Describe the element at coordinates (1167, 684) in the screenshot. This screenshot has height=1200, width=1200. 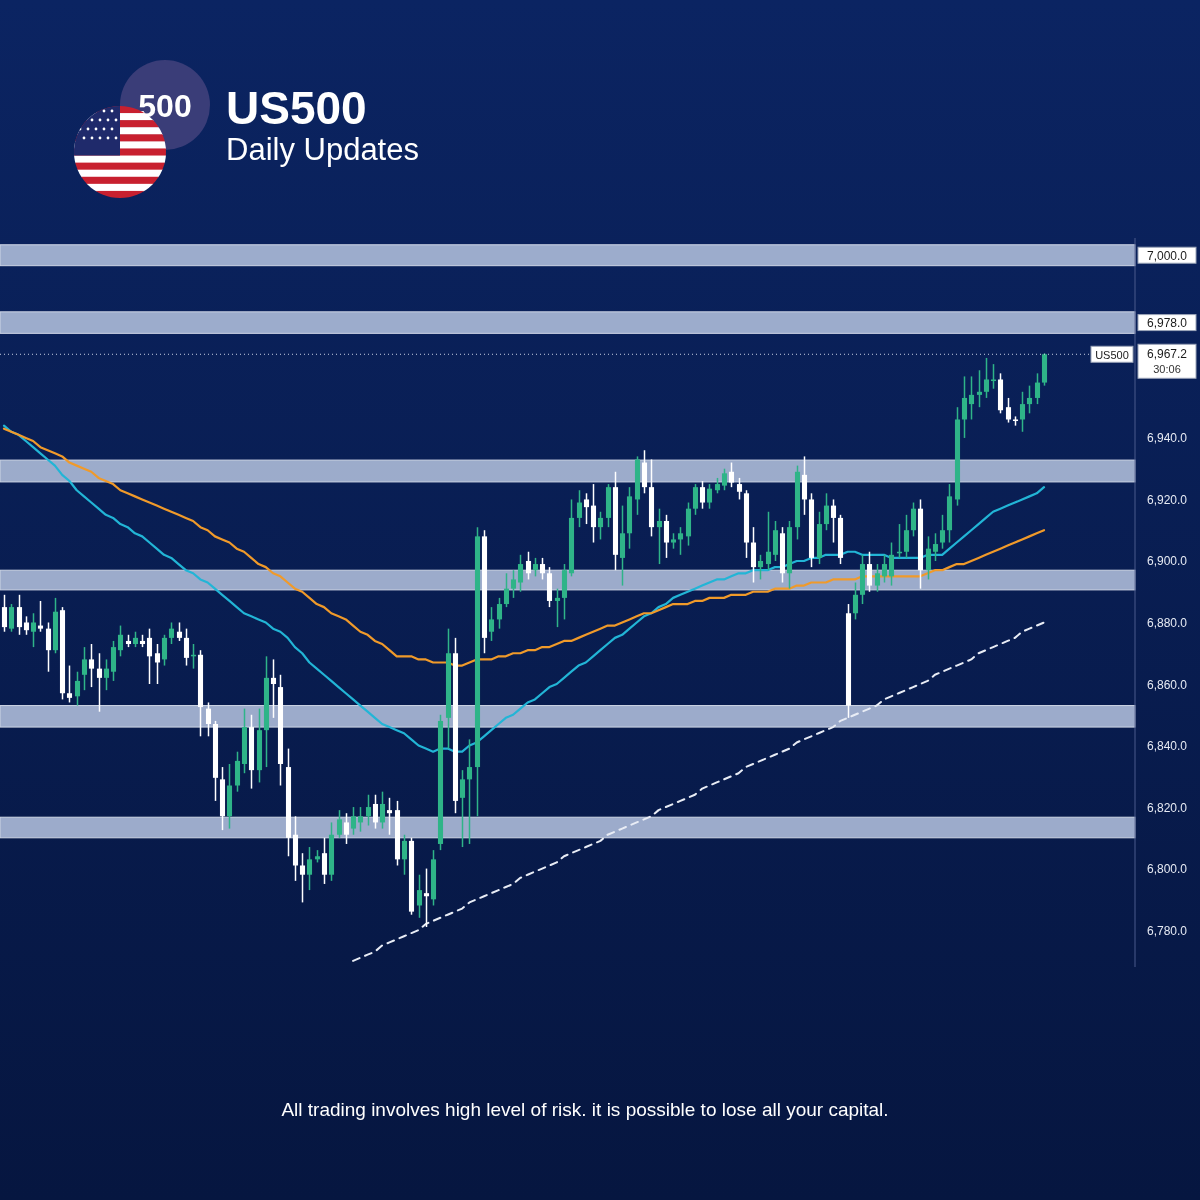
I see `y-tick-label: 6,860.0` at that location.